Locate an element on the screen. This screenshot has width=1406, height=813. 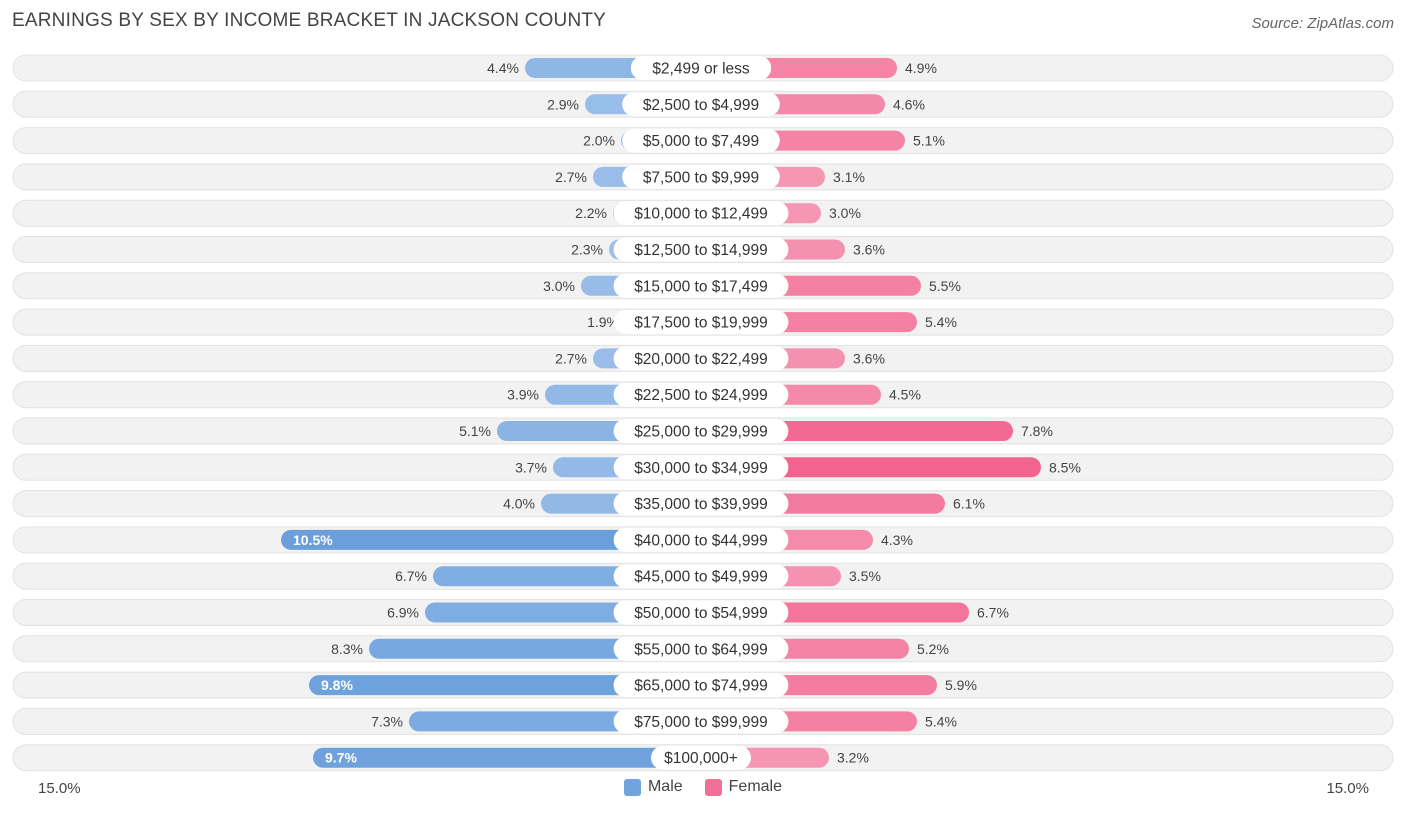
category-label: $22,500 to $24,999 is located at coordinates (701, 395).